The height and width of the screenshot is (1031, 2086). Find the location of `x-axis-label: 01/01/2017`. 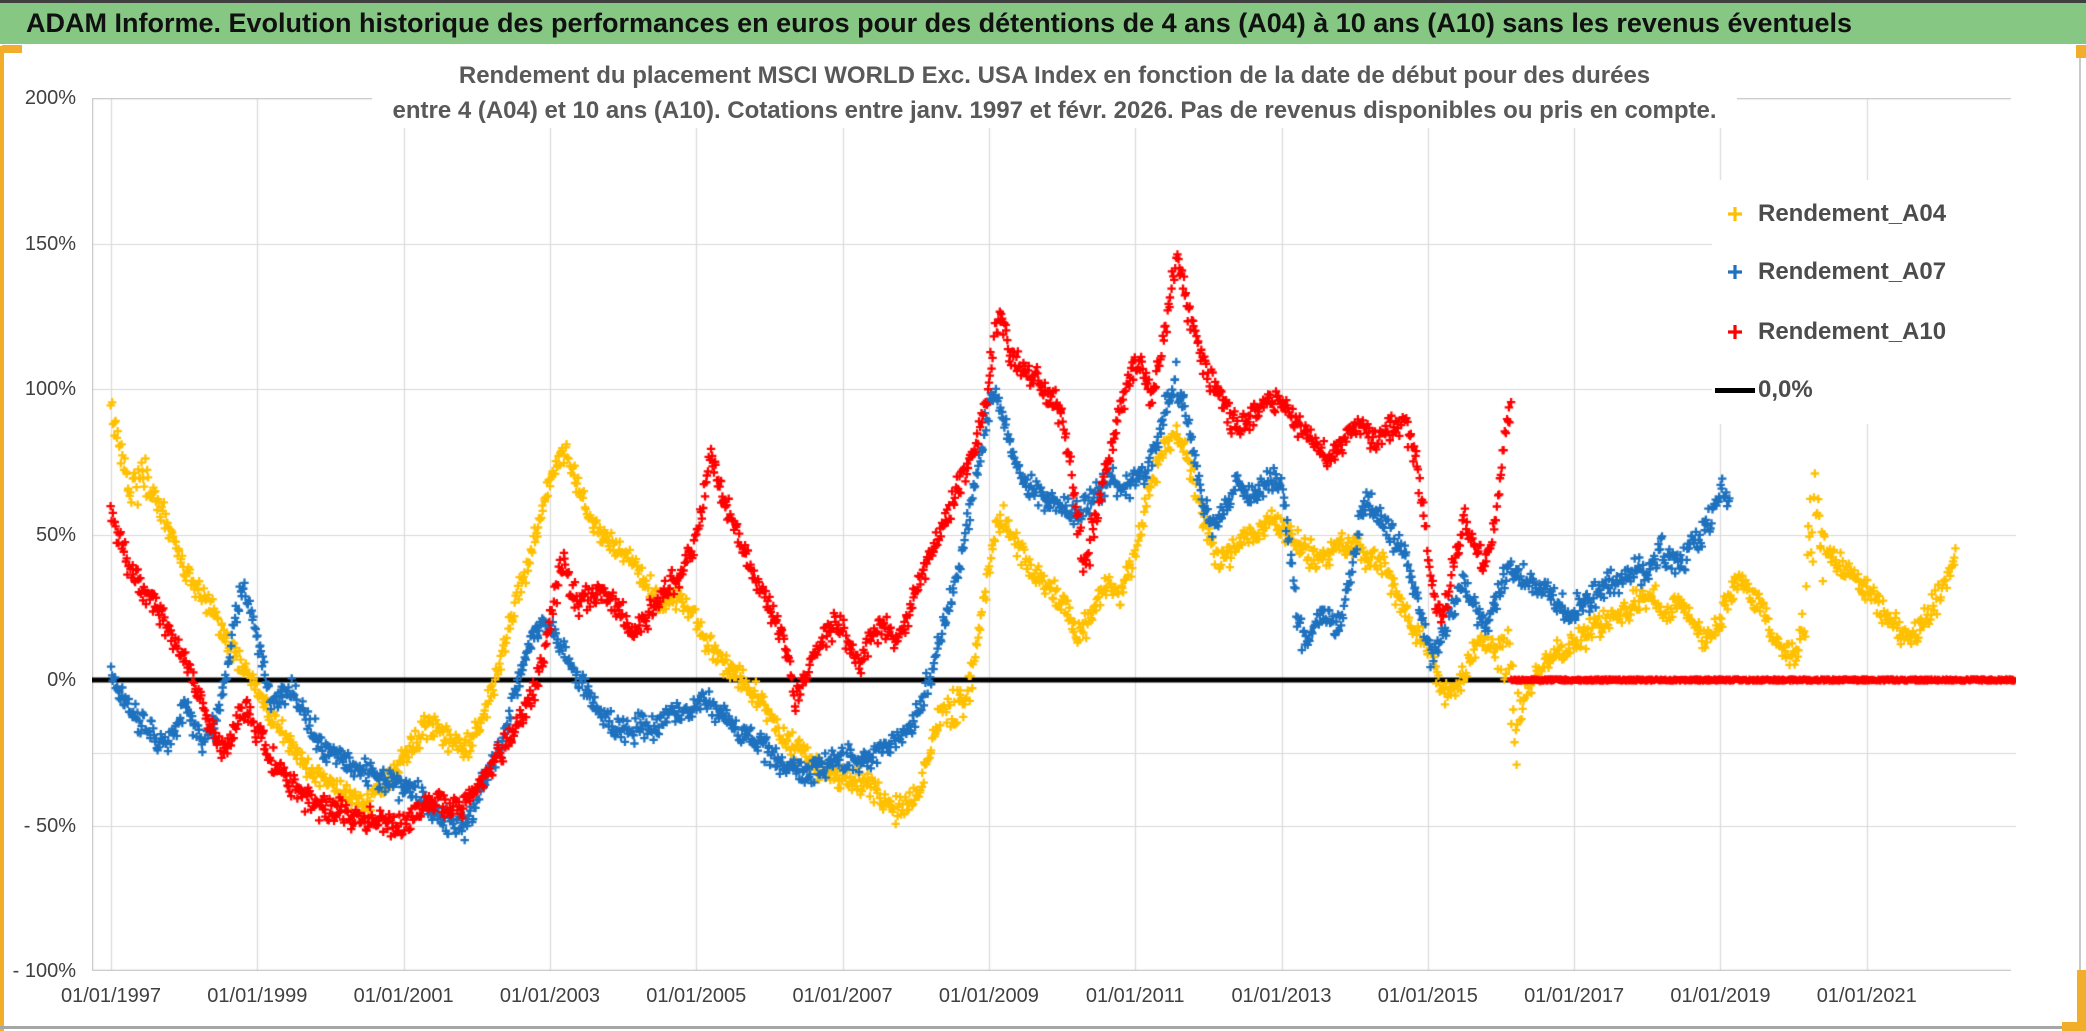

x-axis-label: 01/01/2017 is located at coordinates (1574, 996).